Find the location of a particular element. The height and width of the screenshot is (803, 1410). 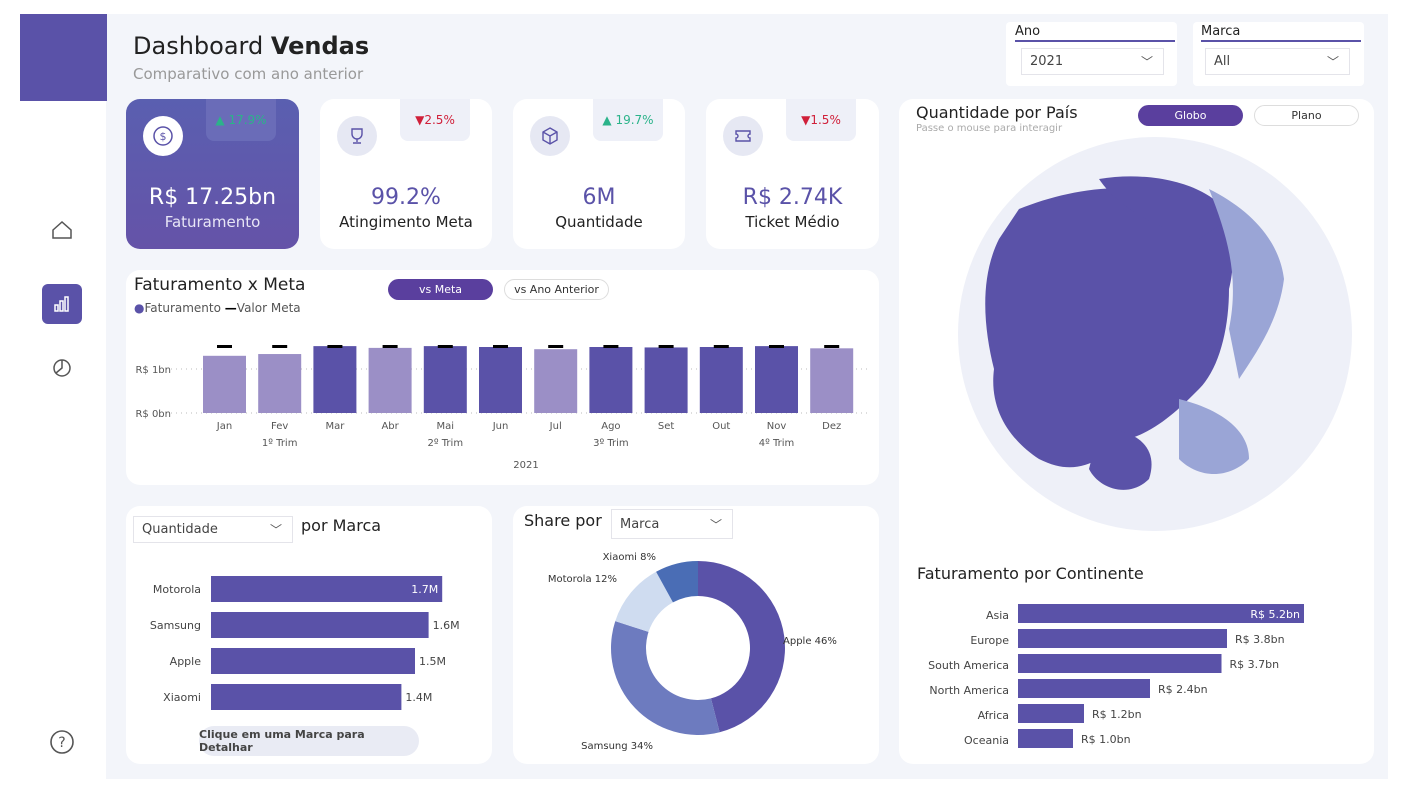

filter-label: Ano is located at coordinates (1028, 31).